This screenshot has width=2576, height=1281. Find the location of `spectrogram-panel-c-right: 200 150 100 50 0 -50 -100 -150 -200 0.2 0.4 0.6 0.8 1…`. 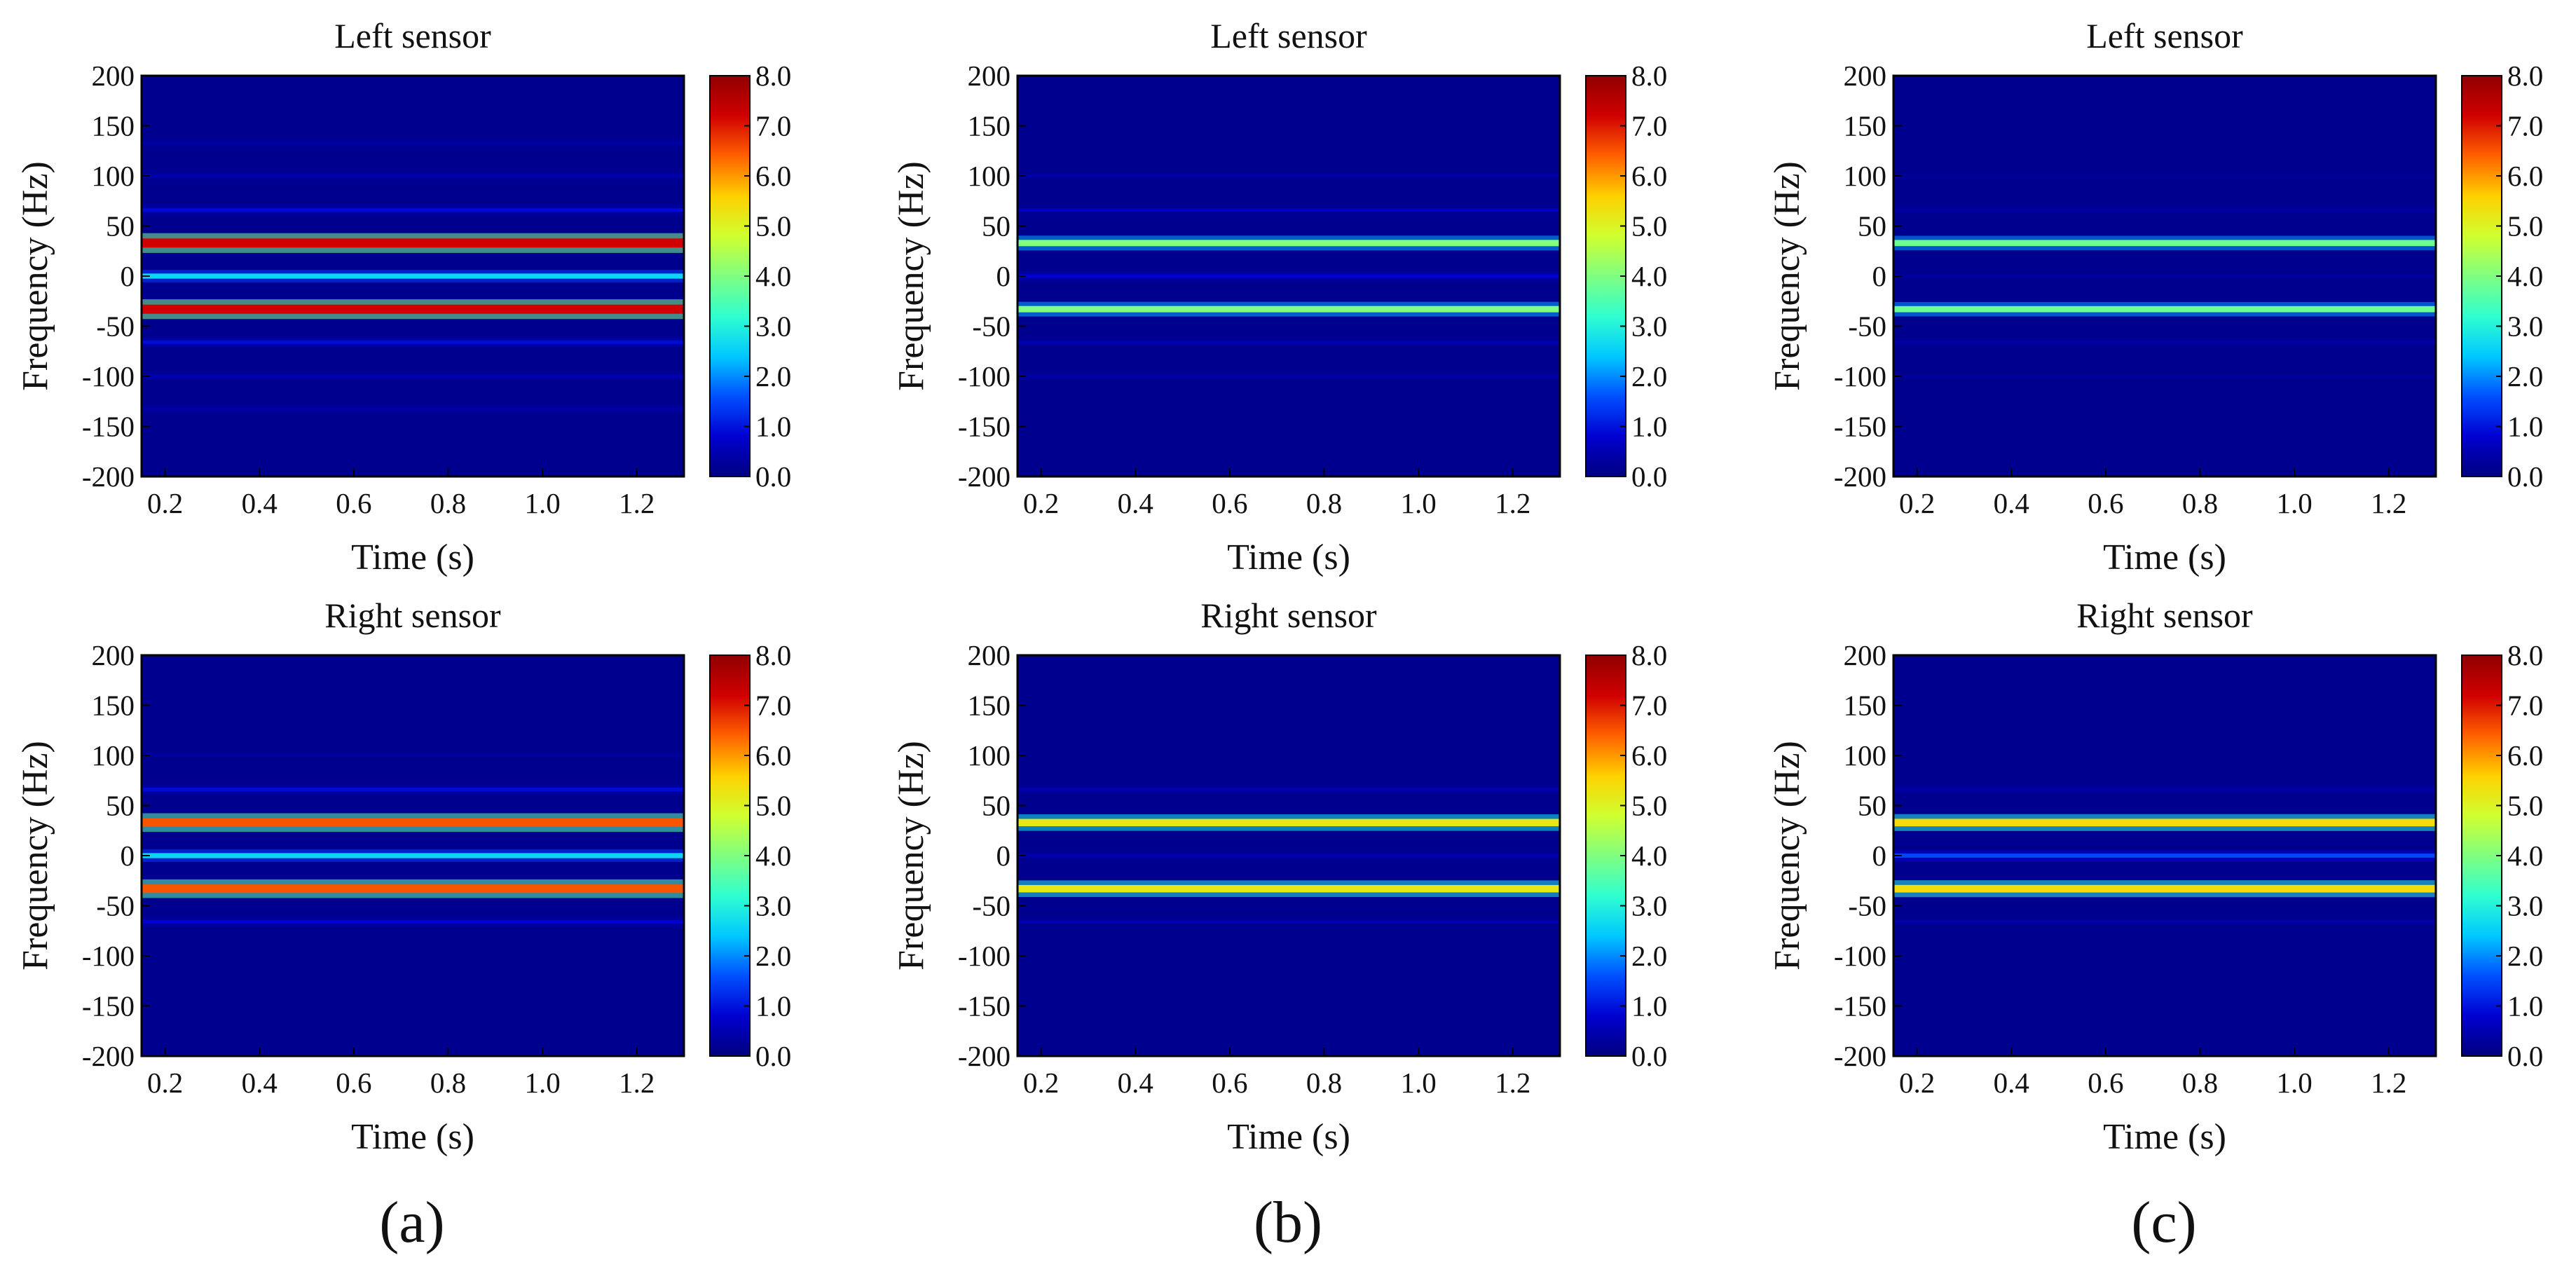

spectrogram-panel-c-right: 200 150 100 50 0 -50 -100 -150 -200 0.2 0.4 0.6 0.8 1… is located at coordinates (2155, 876).